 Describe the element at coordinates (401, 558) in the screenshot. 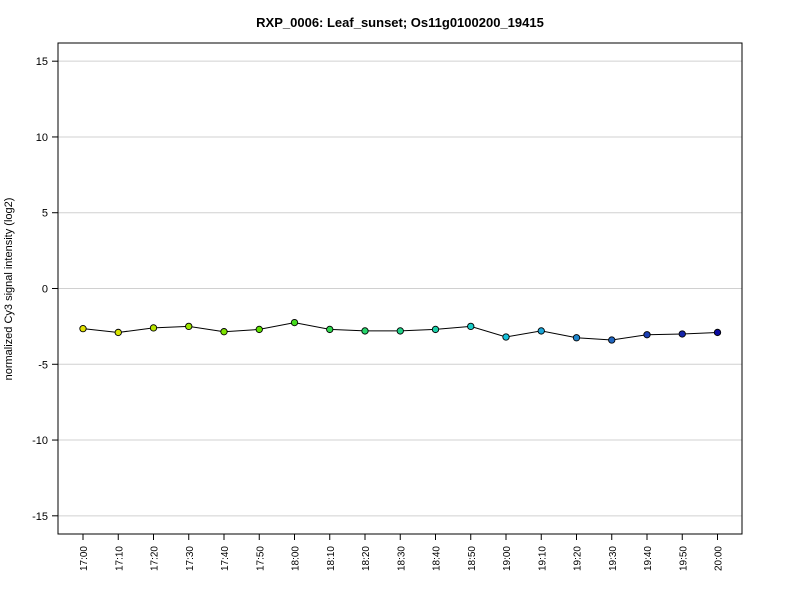

I see `x-tick-label: 18:30` at that location.